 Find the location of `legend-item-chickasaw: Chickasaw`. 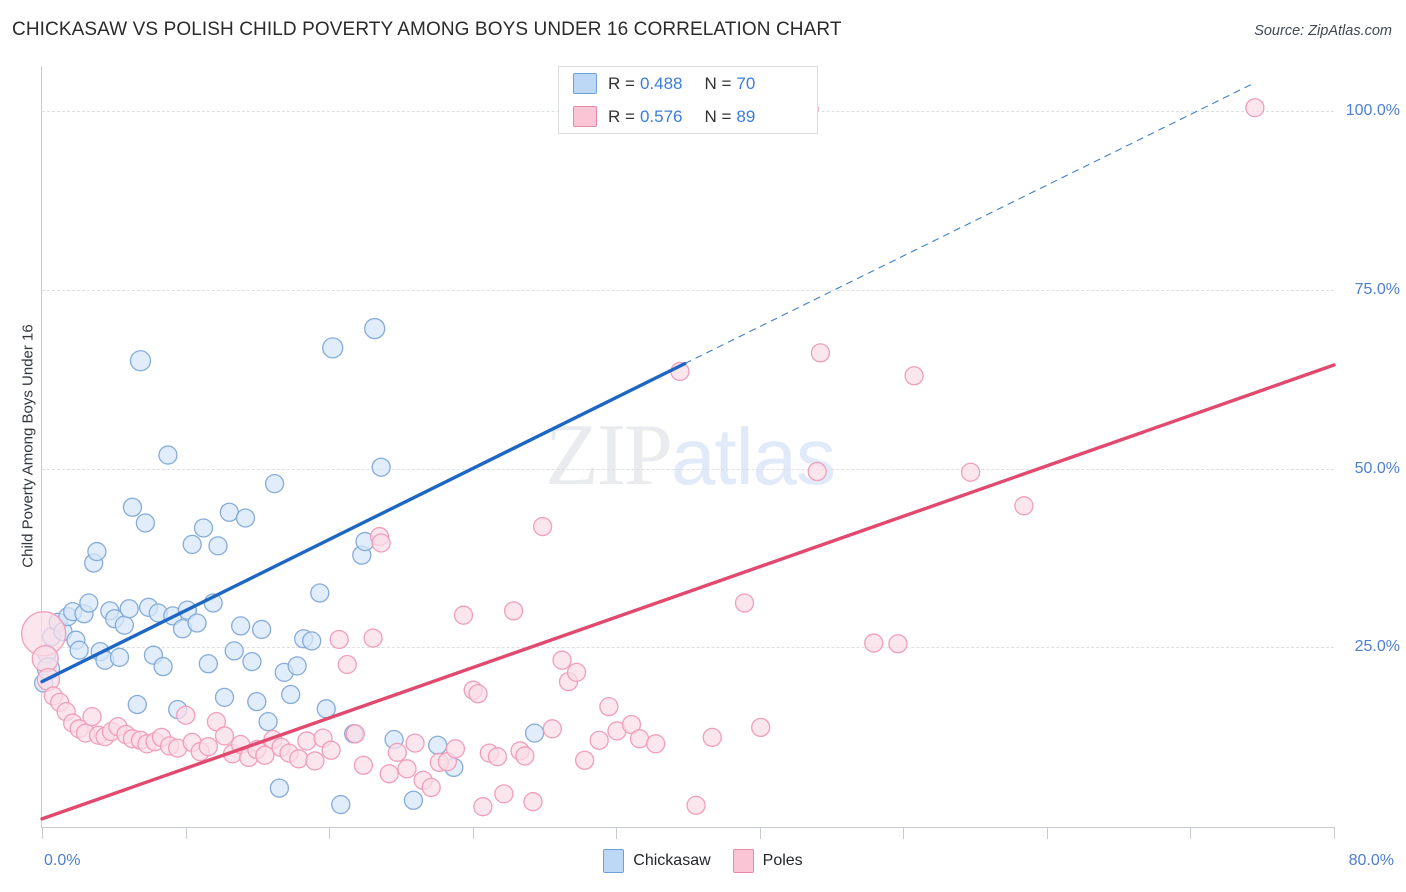

legend-item-chickasaw: Chickasaw is located at coordinates (657, 861).